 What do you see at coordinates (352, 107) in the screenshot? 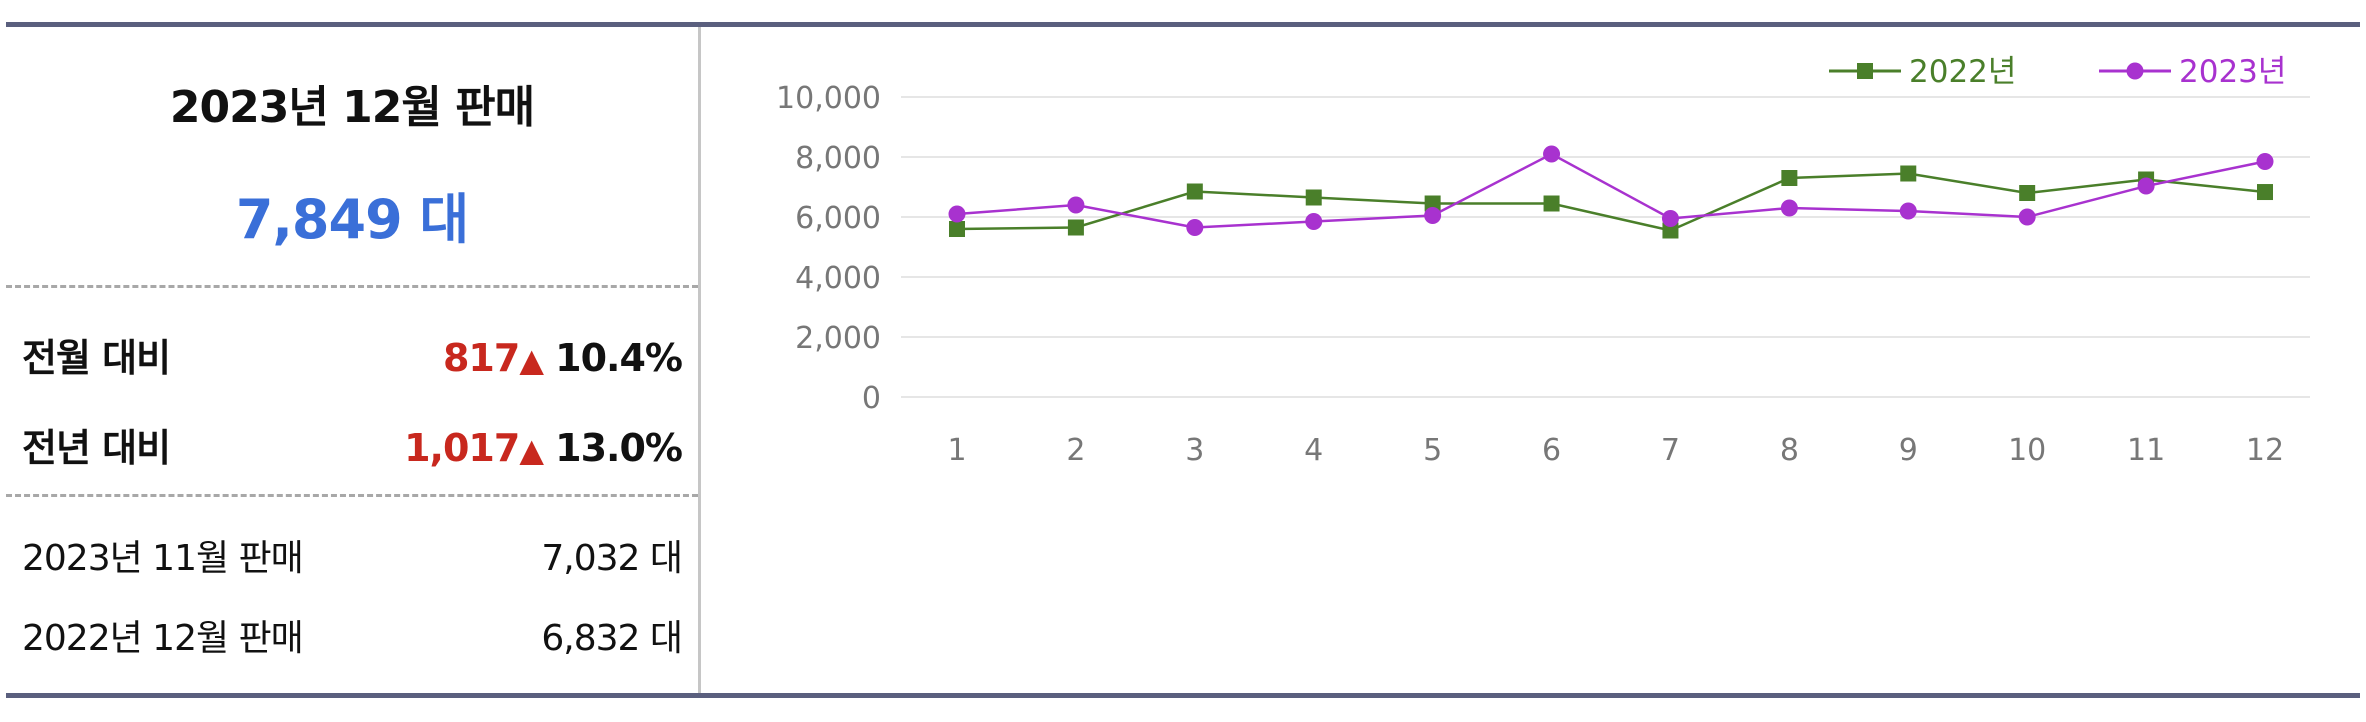
I see `sales-title: 2023년 12월 판매` at bounding box center [352, 107].